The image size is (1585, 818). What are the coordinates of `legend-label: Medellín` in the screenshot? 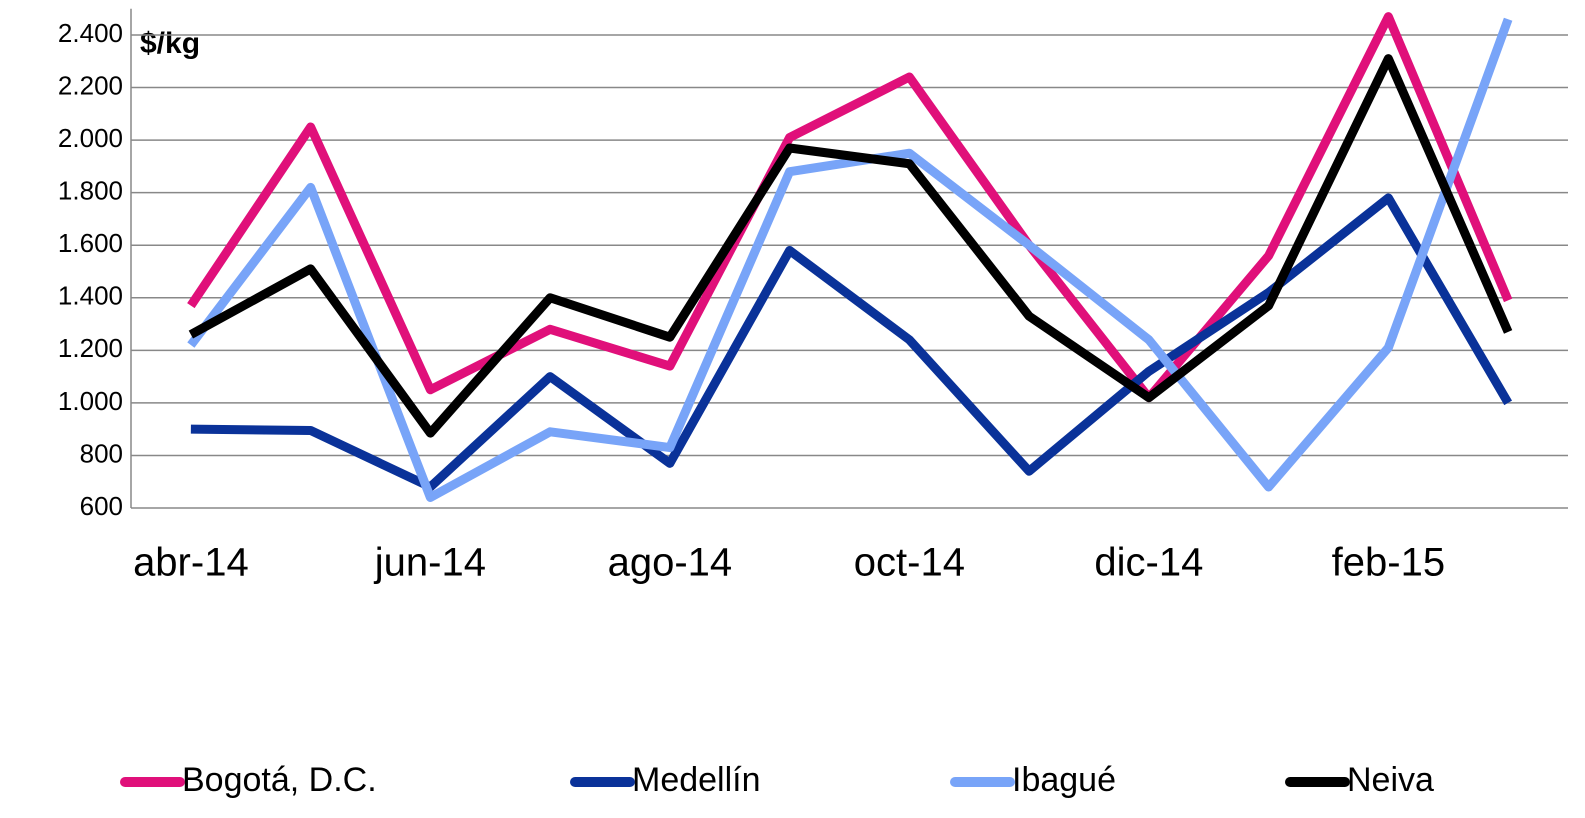 It's located at (696, 780).